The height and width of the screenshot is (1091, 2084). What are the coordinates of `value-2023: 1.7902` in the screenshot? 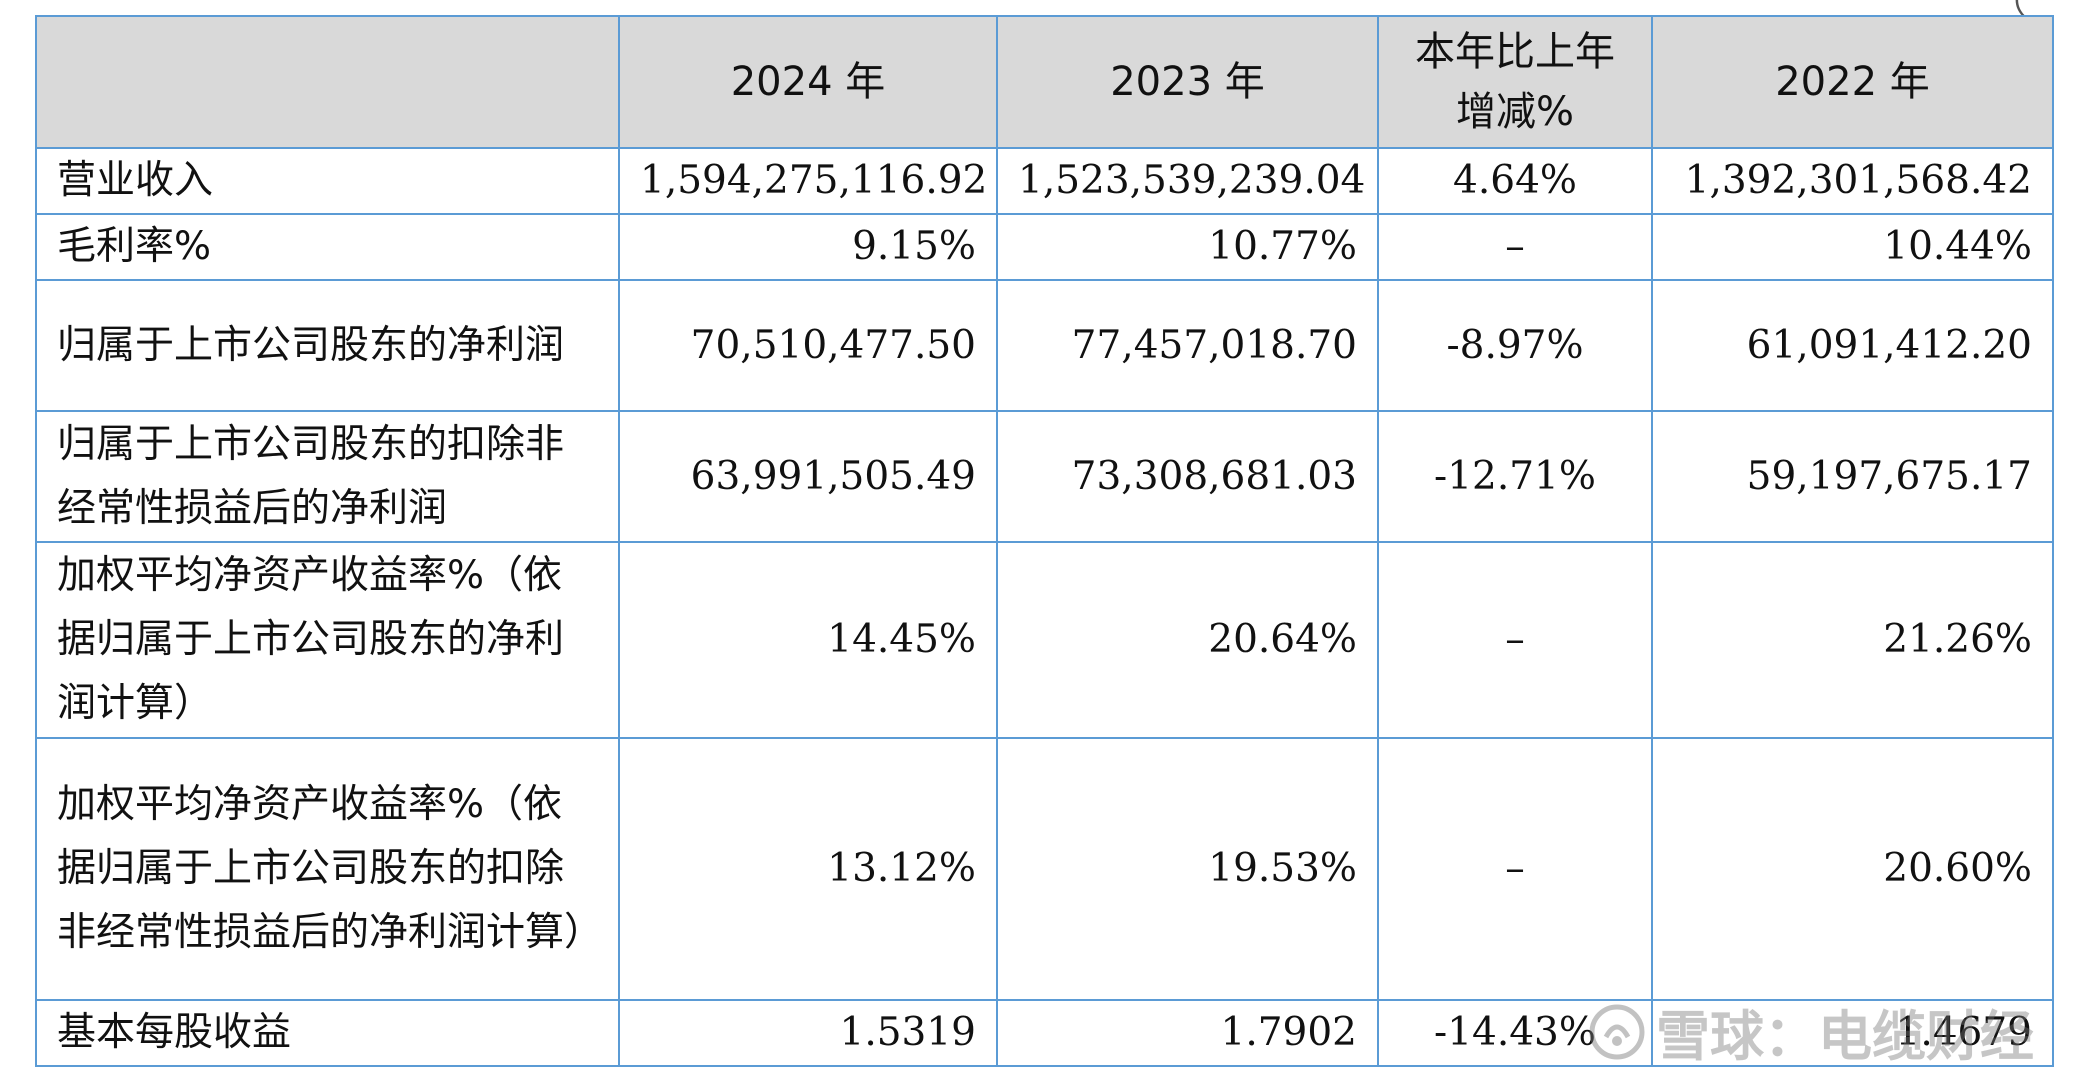 It's located at (1187, 1033).